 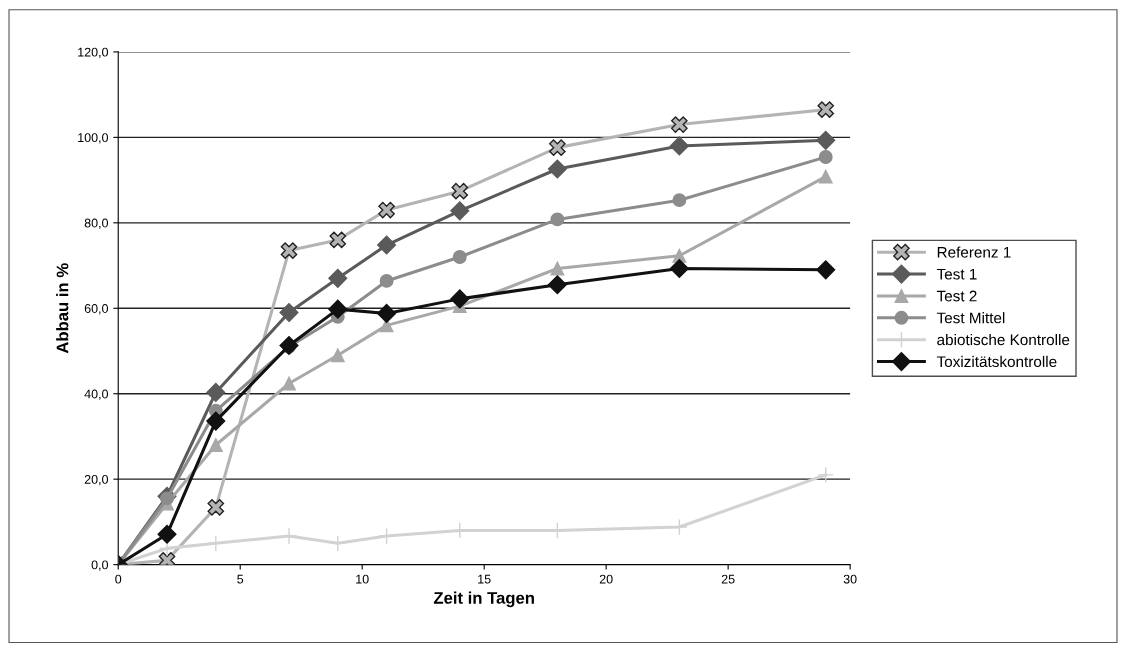 What do you see at coordinates (974, 252) in the screenshot?
I see `legend-label: Referenz 1` at bounding box center [974, 252].